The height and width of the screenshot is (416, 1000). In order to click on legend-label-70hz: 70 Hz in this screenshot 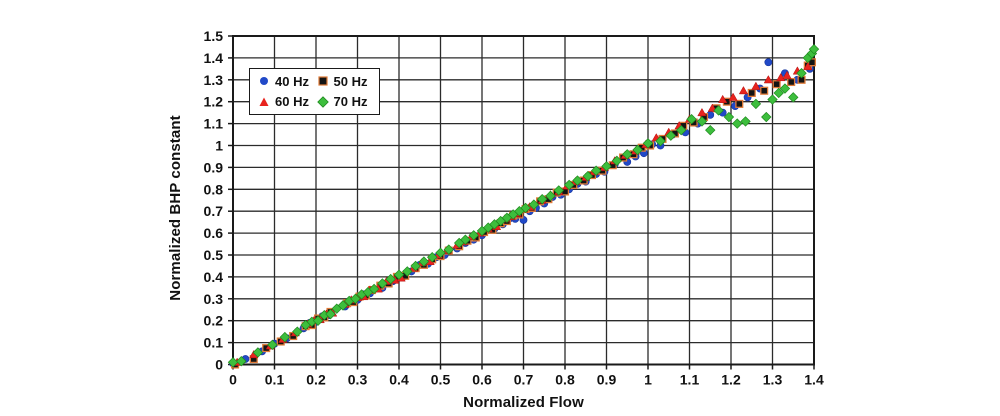, I will do `click(350, 102)`.